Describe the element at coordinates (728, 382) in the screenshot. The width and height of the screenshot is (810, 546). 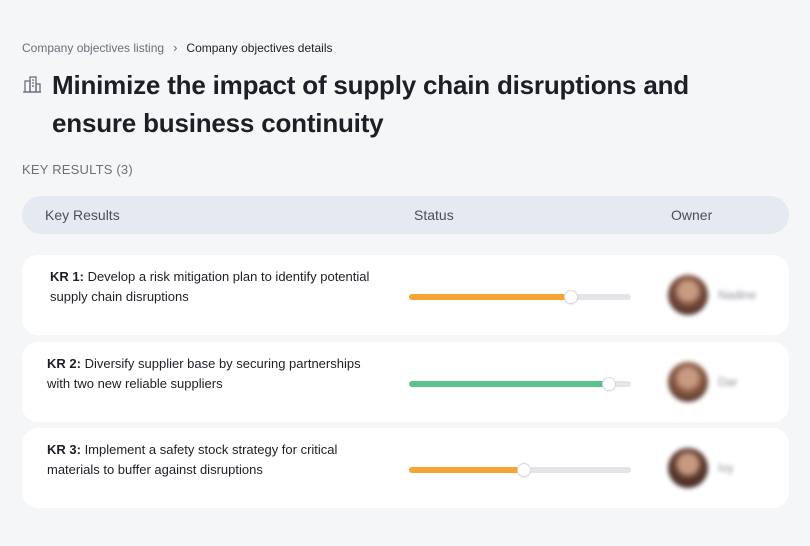
I see `owner-name: Dar` at that location.